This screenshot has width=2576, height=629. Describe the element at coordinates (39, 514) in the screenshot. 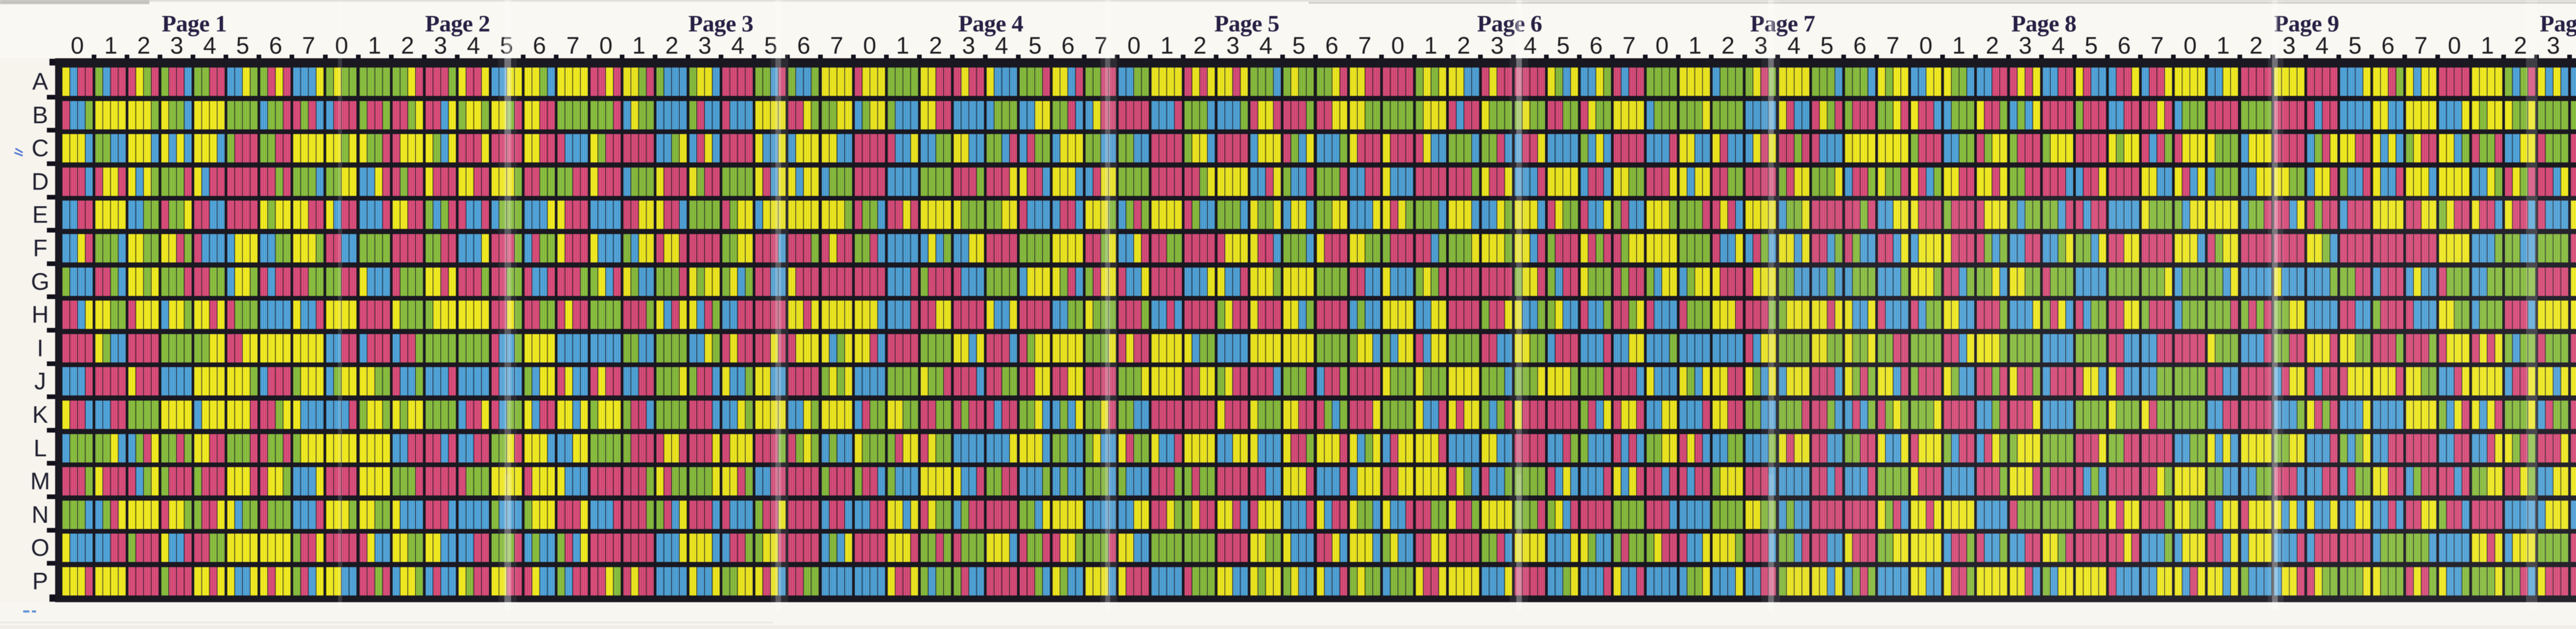

I see `svg-text: N` at that location.